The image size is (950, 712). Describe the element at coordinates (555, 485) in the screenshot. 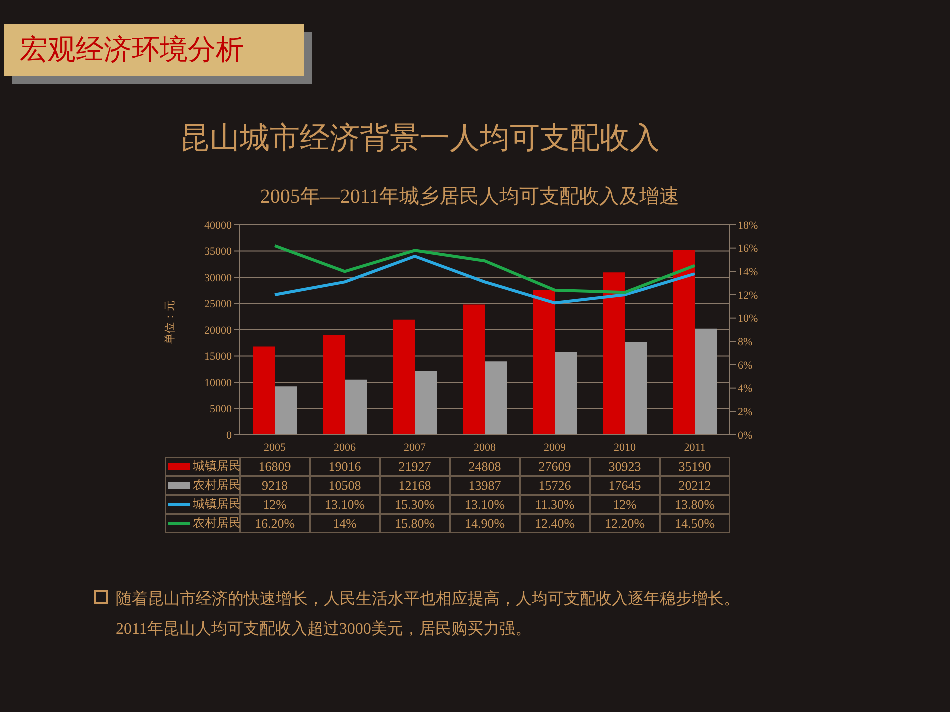

I see `data-label: 15726` at that location.